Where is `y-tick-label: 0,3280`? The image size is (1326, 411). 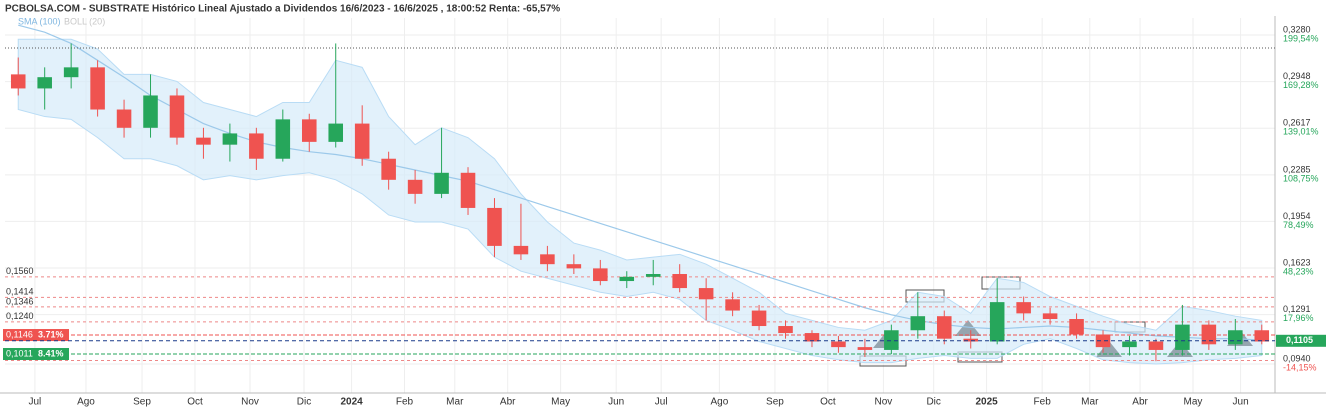 y-tick-label: 0,3280 is located at coordinates (1297, 29).